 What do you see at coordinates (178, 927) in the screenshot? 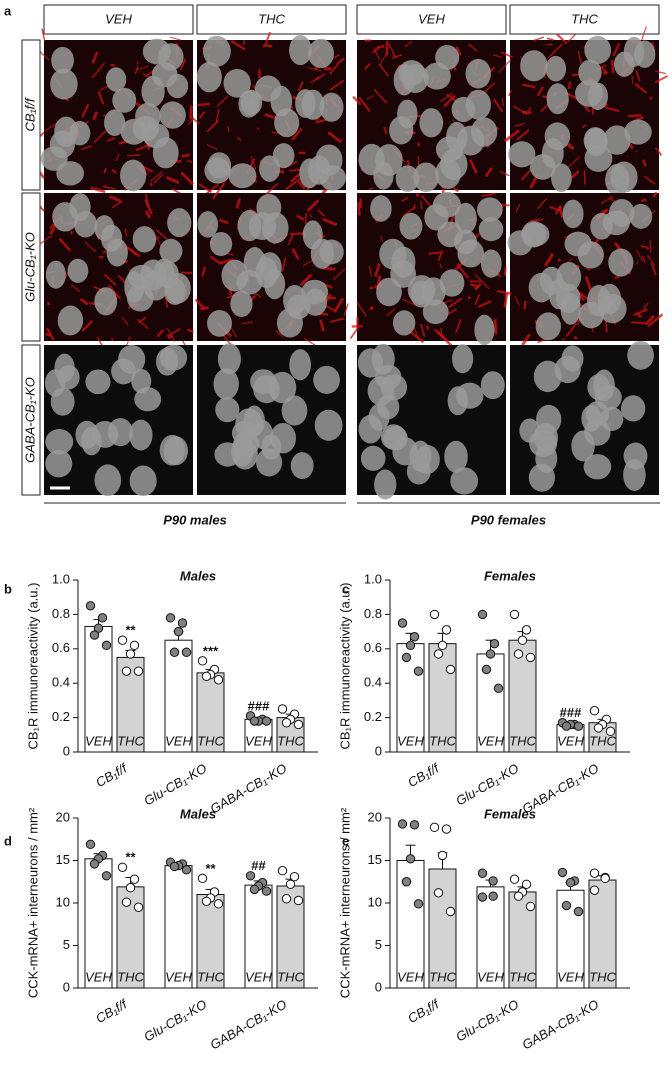
I see `bar` at bounding box center [178, 927].